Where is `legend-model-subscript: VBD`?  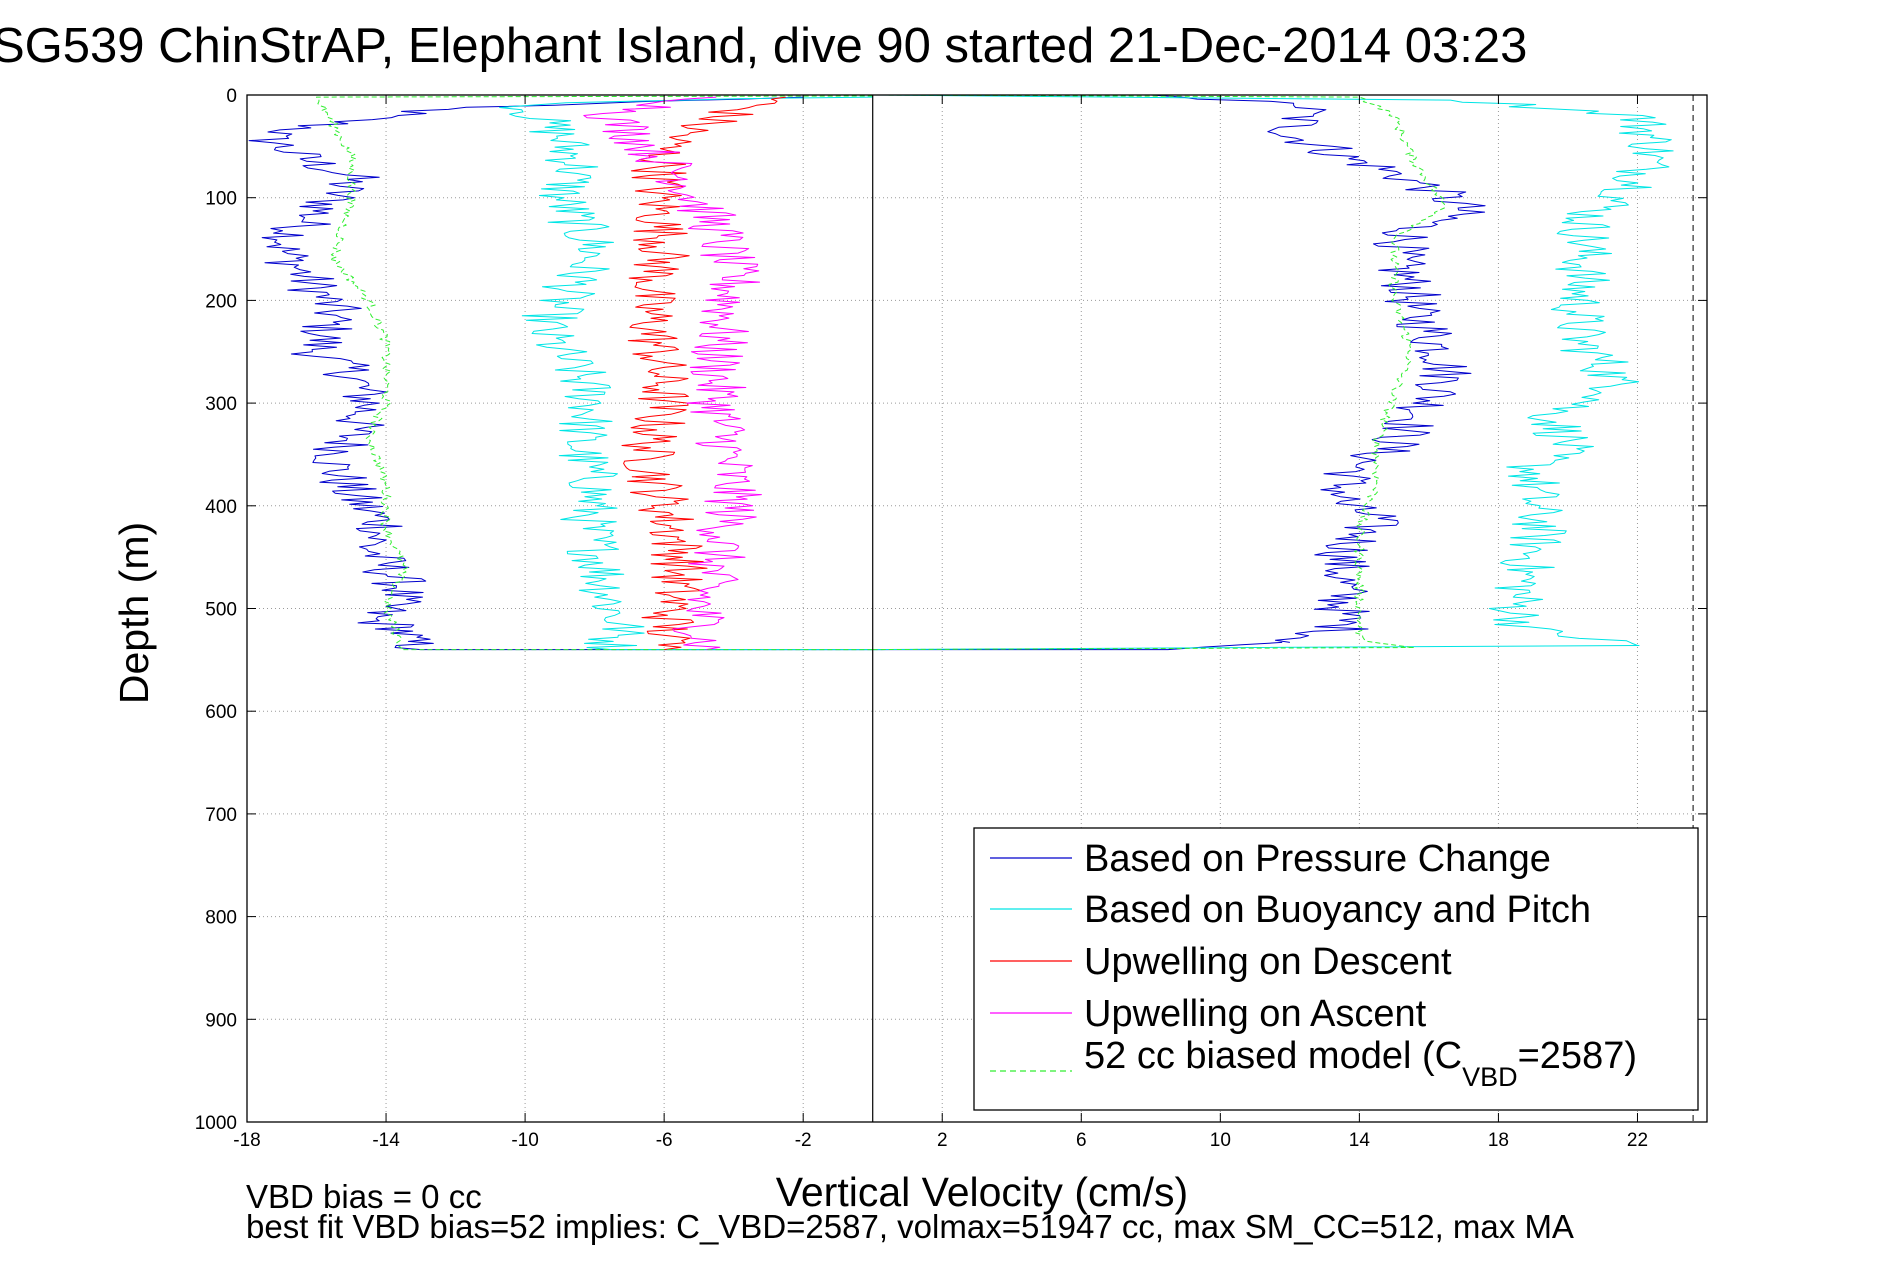
legend-model-subscript: VBD is located at coordinates (1490, 1077).